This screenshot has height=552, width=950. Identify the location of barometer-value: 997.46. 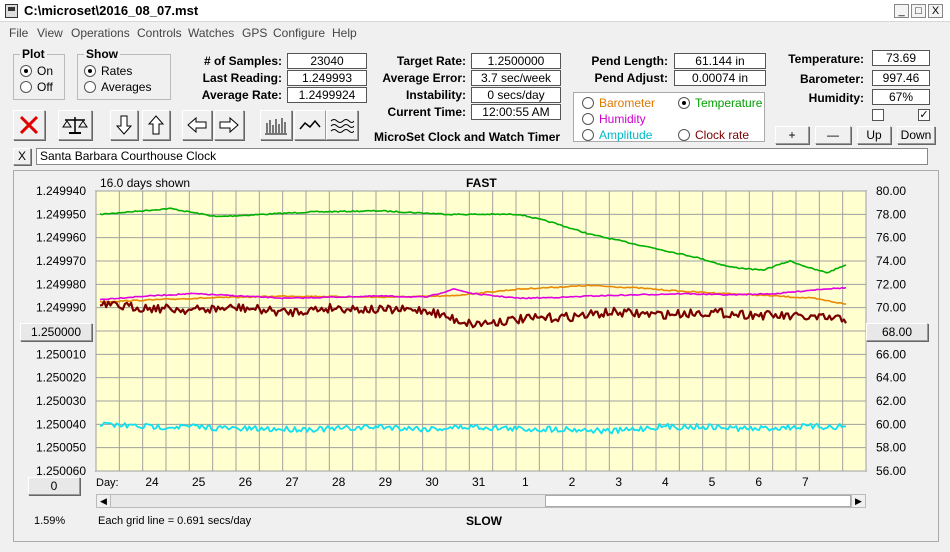
(901, 78).